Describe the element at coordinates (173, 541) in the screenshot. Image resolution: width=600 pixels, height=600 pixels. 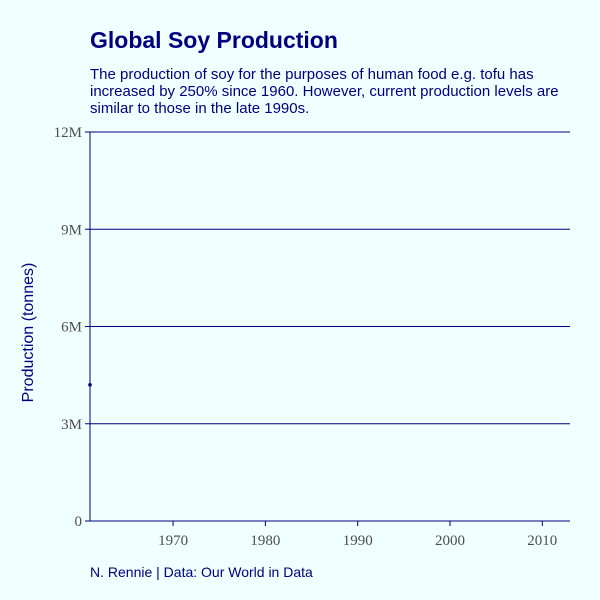
I see `x-tick-label: 1970` at that location.